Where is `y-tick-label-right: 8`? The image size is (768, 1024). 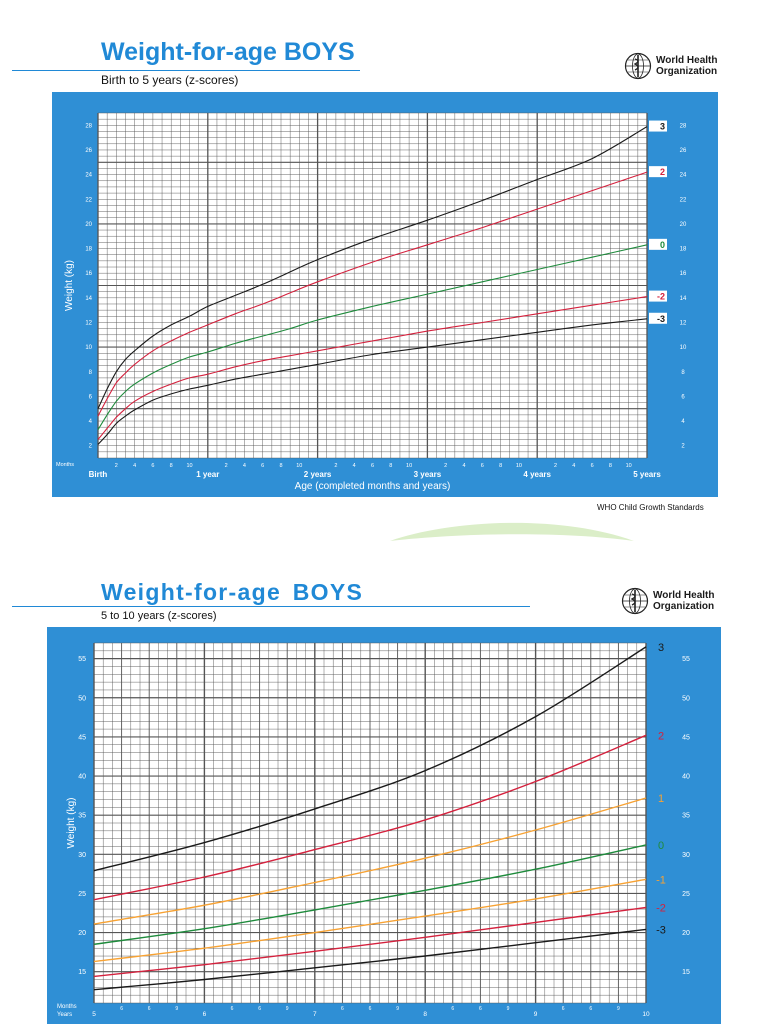 y-tick-label-right: 8 is located at coordinates (683, 373).